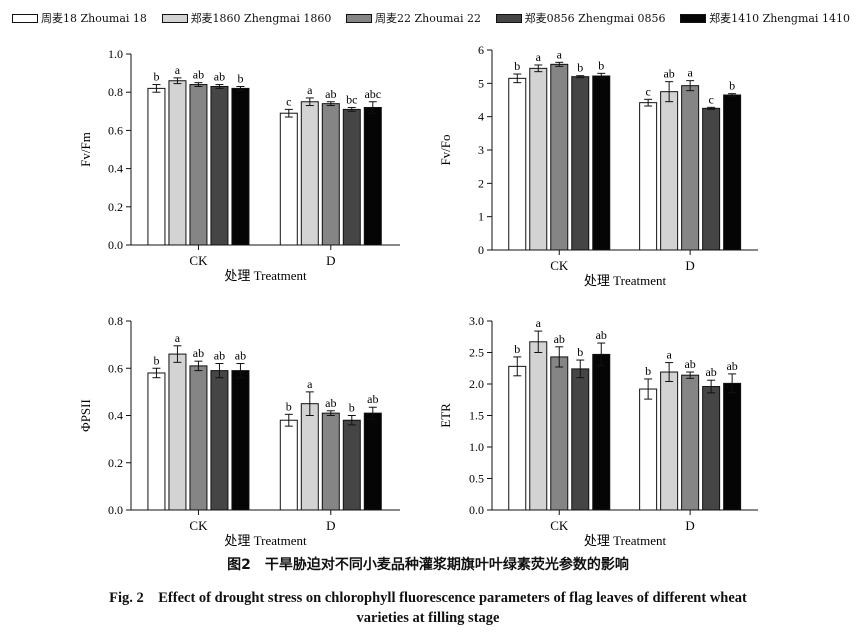 This screenshot has width=856, height=637. I want to click on legend-label: 郑麦0856 Zhengmai 0856, so click(595, 18).